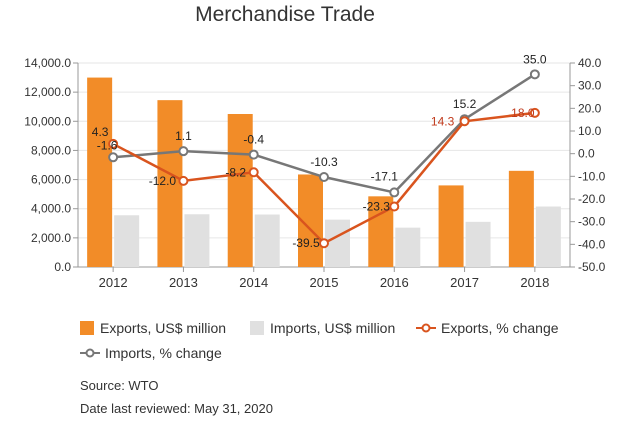 The image size is (636, 448). I want to click on data-label-imports-change: 1.1, so click(183, 136).